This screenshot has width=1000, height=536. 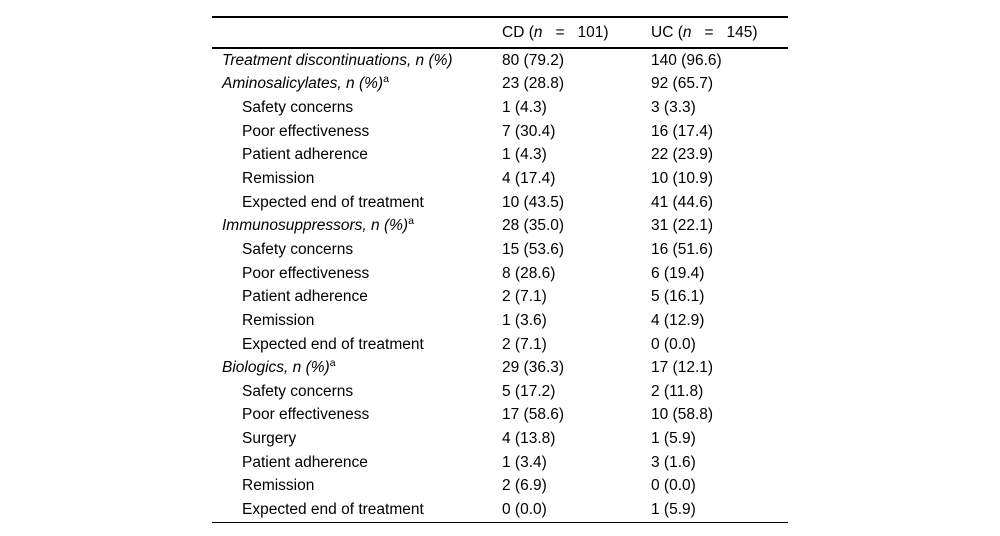 What do you see at coordinates (500, 321) in the screenshot?
I see `table-row: Remission 1 (3.6) 4 (12.9)` at bounding box center [500, 321].